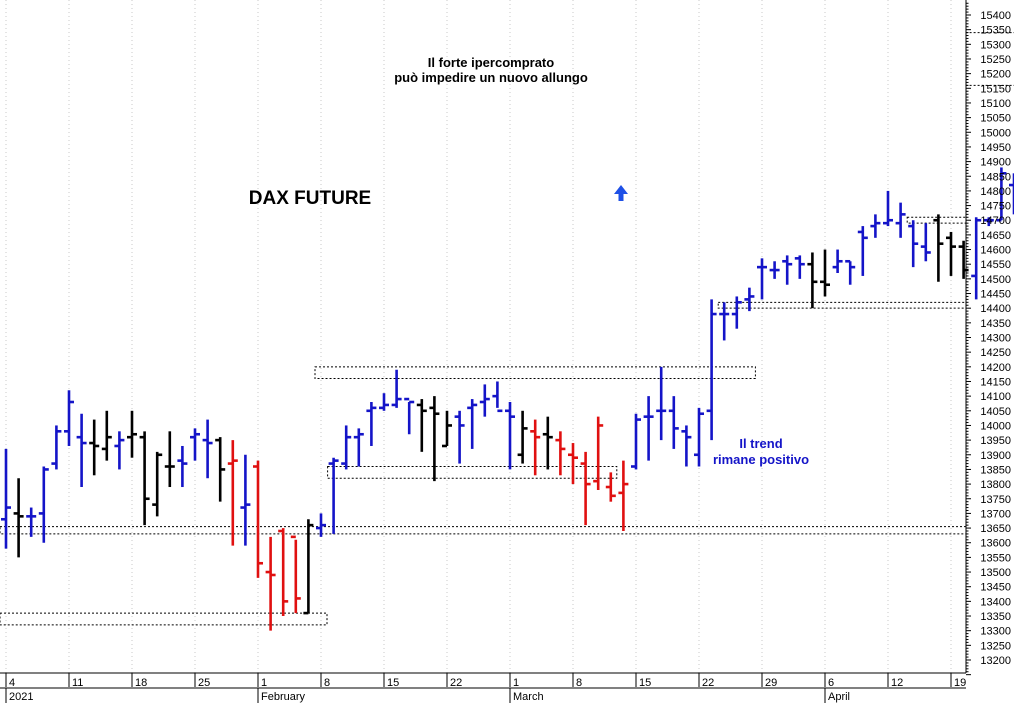 The width and height of the screenshot is (1014, 703). What do you see at coordinates (77, 683) in the screenshot?
I see `x-tick-label: 11` at bounding box center [77, 683].